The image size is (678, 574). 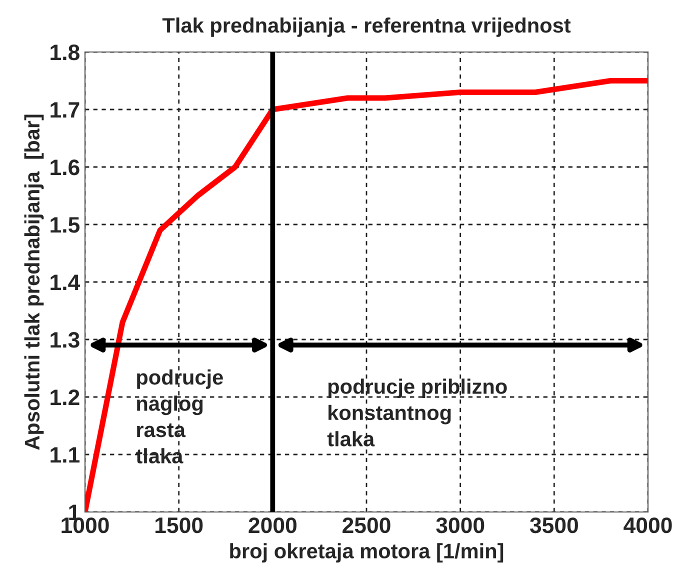 What do you see at coordinates (65, 340) in the screenshot?
I see `y-tick-label: 1.3` at bounding box center [65, 340].